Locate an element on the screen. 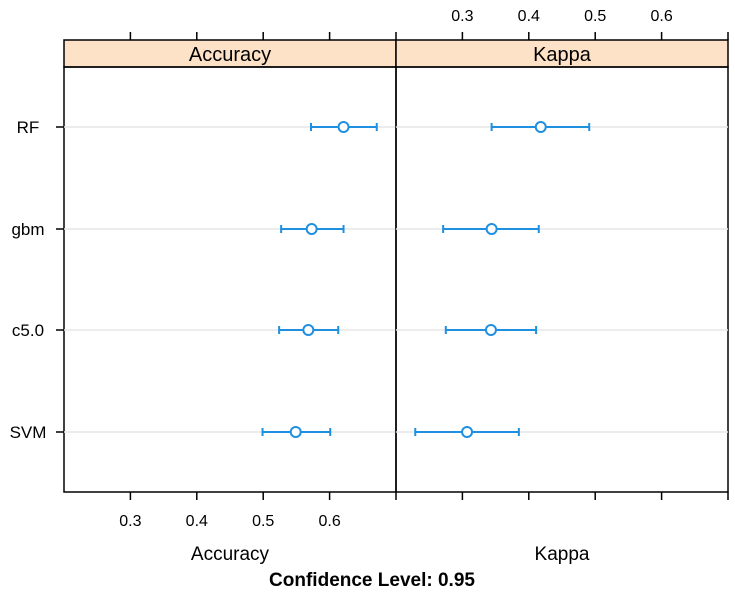  chart-footer: Confidence Level: 0.95 is located at coordinates (372, 580).